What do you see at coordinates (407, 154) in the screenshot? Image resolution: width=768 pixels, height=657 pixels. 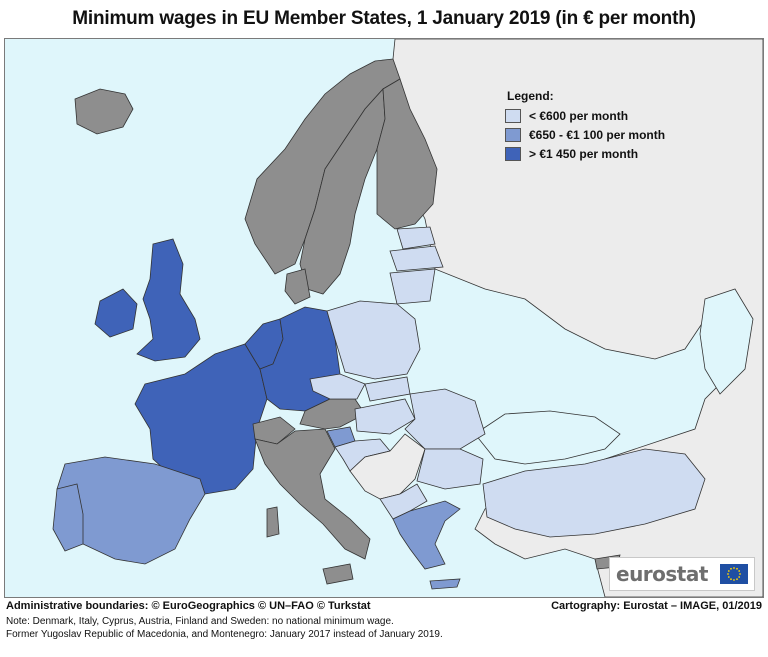 I see `finland` at bounding box center [407, 154].